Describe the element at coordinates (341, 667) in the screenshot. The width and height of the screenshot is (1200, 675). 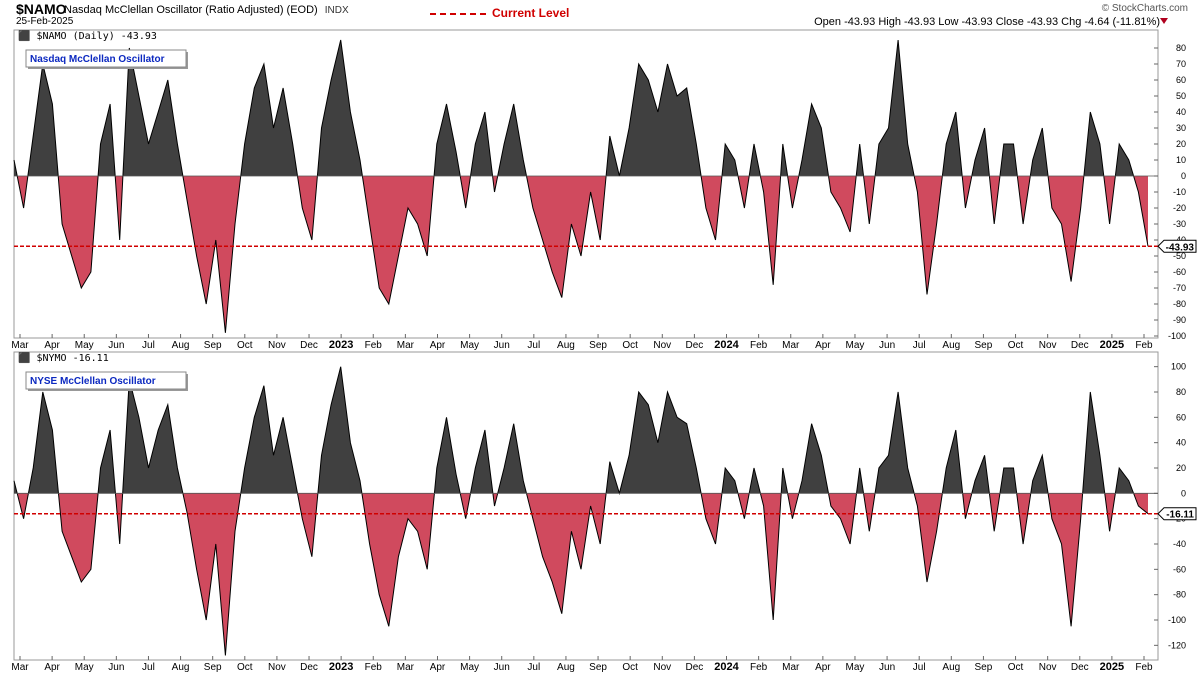
I see `x-tick-label: 2023` at that location.